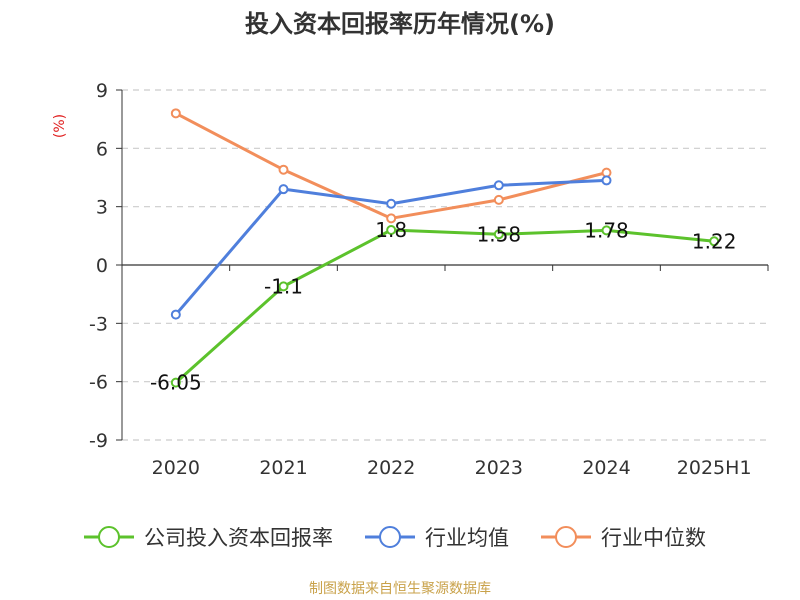 The width and height of the screenshot is (800, 600). What do you see at coordinates (102, 149) in the screenshot?
I see `y-tick-label: 6` at bounding box center [102, 149].